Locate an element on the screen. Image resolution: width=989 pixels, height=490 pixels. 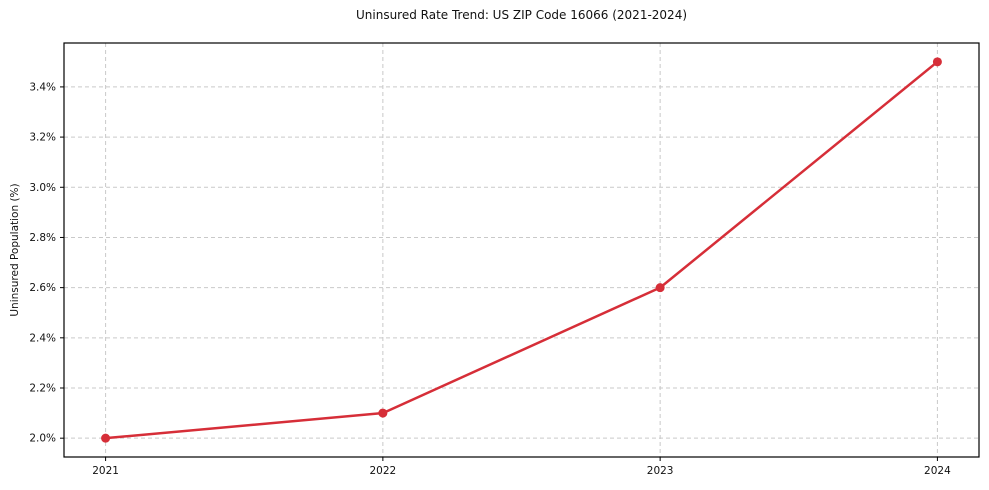
data-point-2021 is located at coordinates (106, 438).